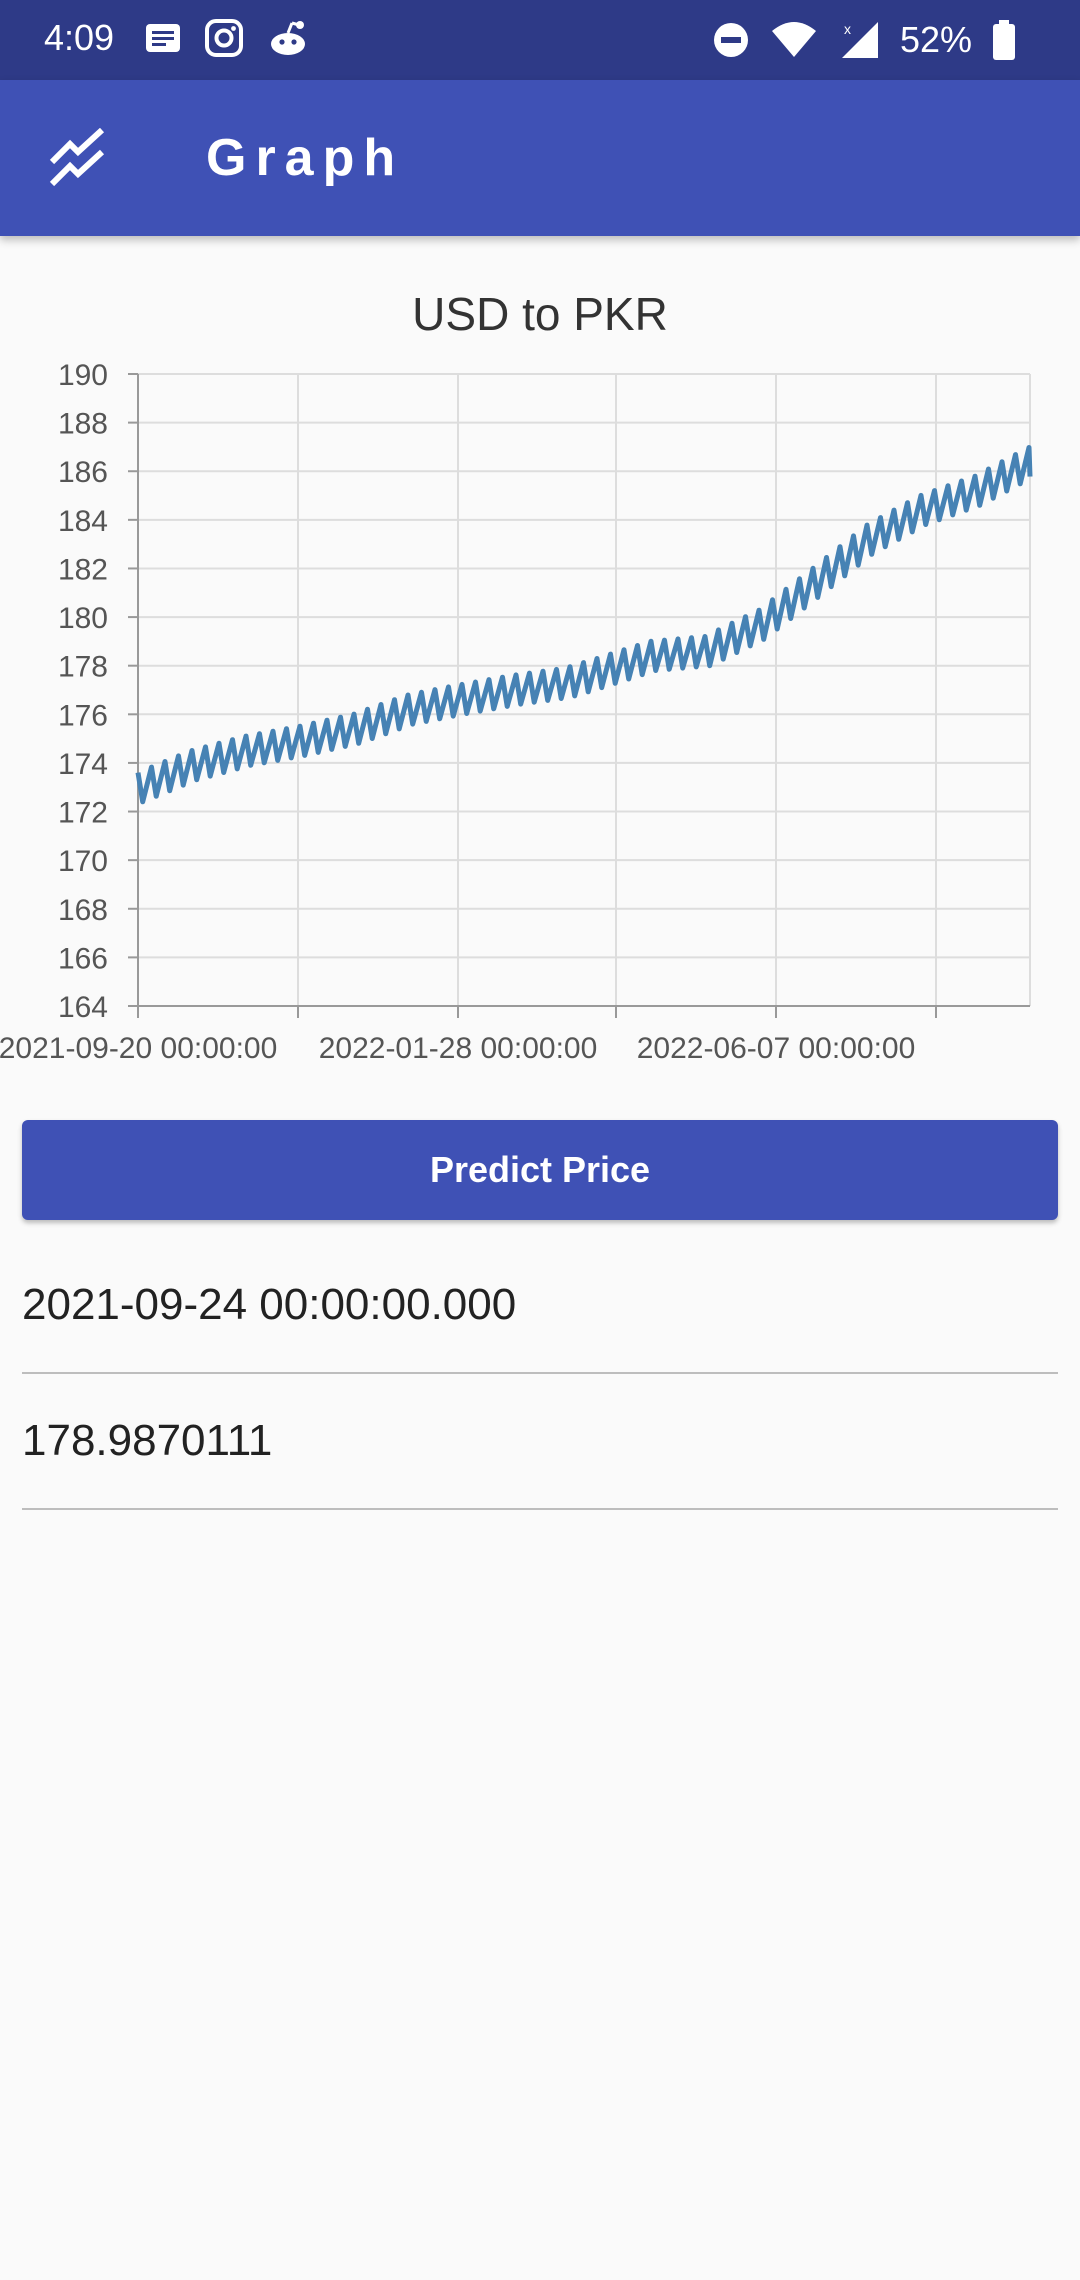  Describe the element at coordinates (163, 38) in the screenshot. I see `messages-icon` at that location.